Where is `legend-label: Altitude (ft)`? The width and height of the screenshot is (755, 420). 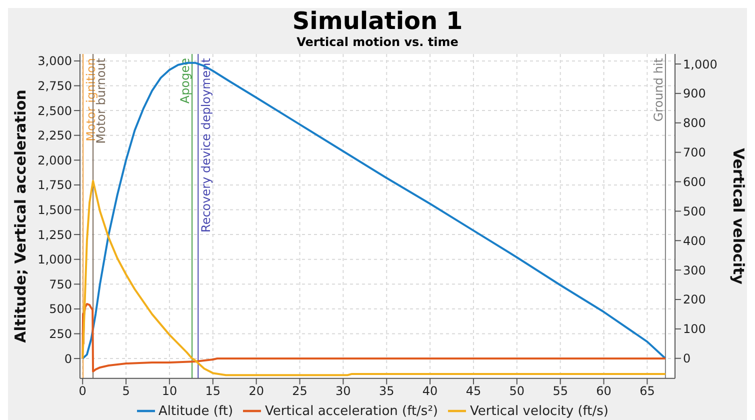 legend-label: Altitude (ft) is located at coordinates (196, 412).